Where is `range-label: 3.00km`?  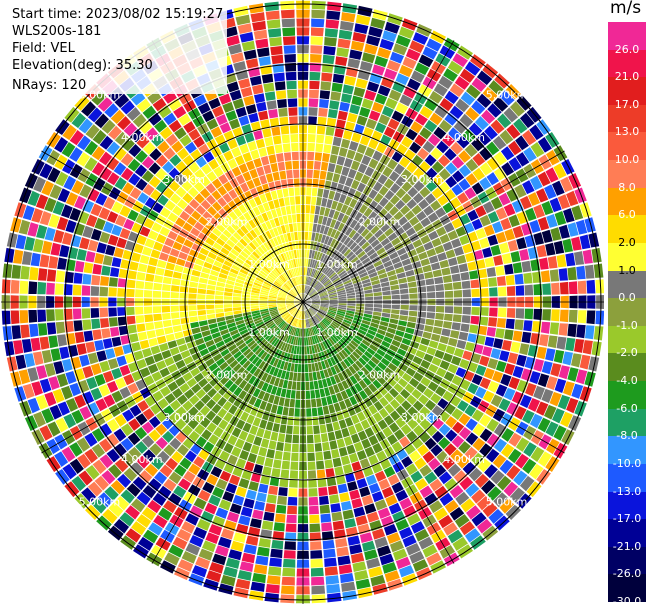 range-label: 3.00km is located at coordinates (422, 179).